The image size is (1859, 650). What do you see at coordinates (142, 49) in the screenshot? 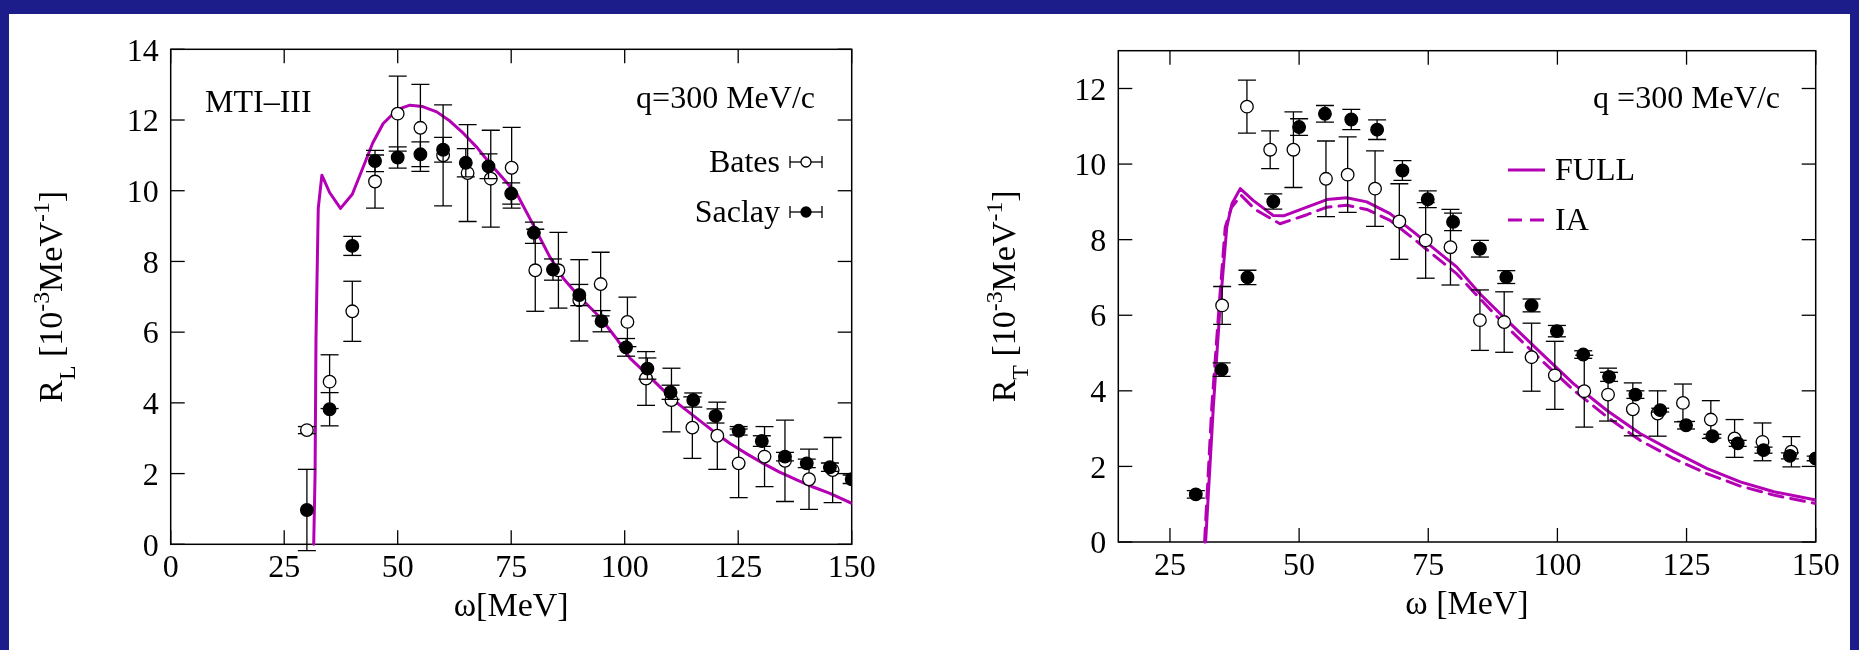
I see `y-tick-label: 14` at bounding box center [142, 49].